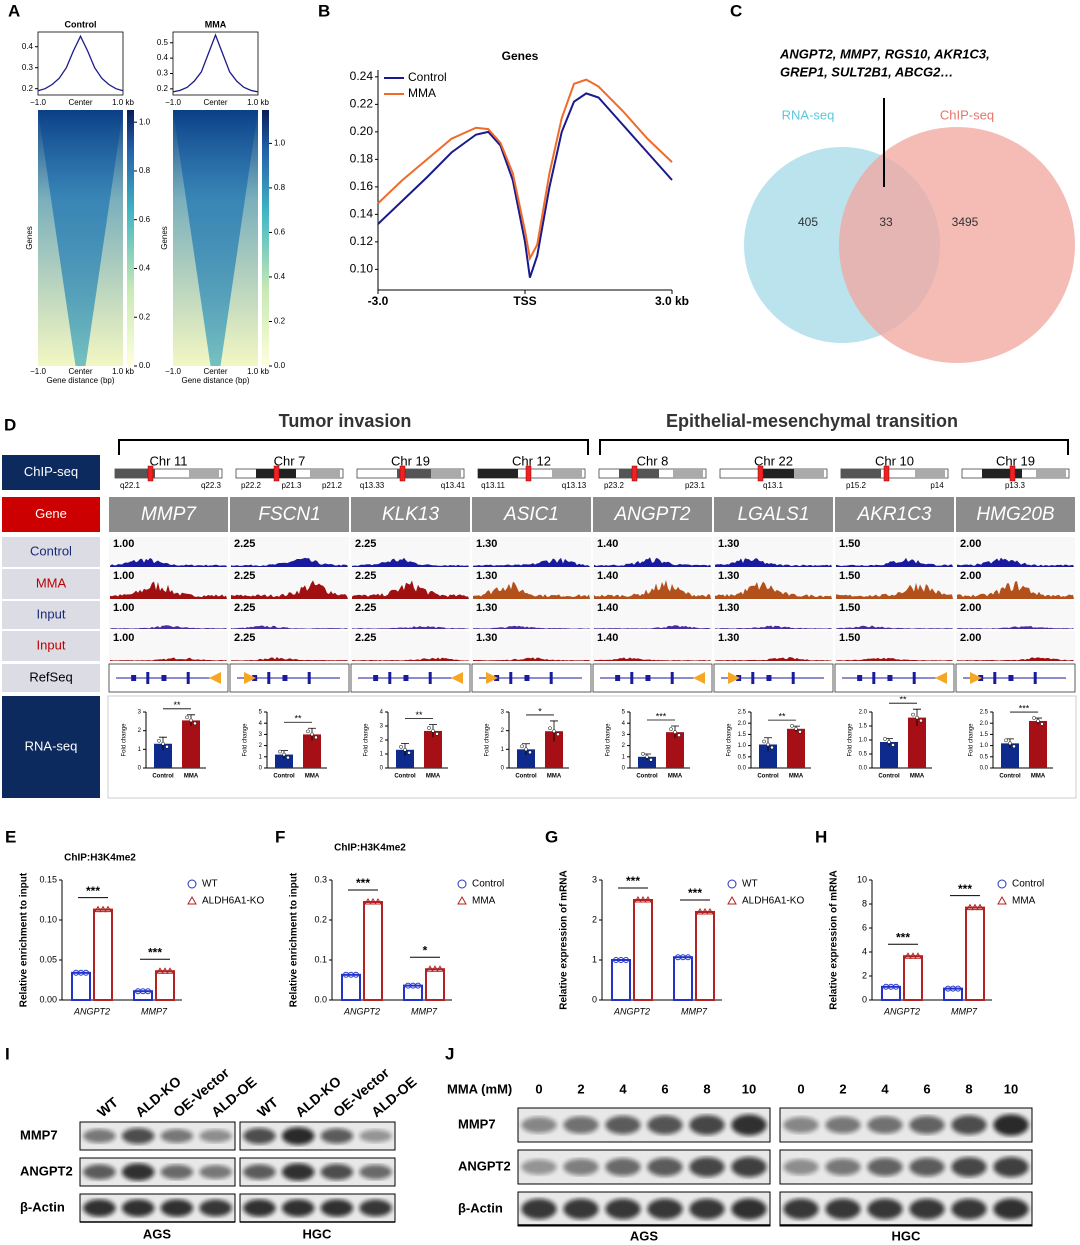  I want to click on band-label: p22.2, so click(251, 485).